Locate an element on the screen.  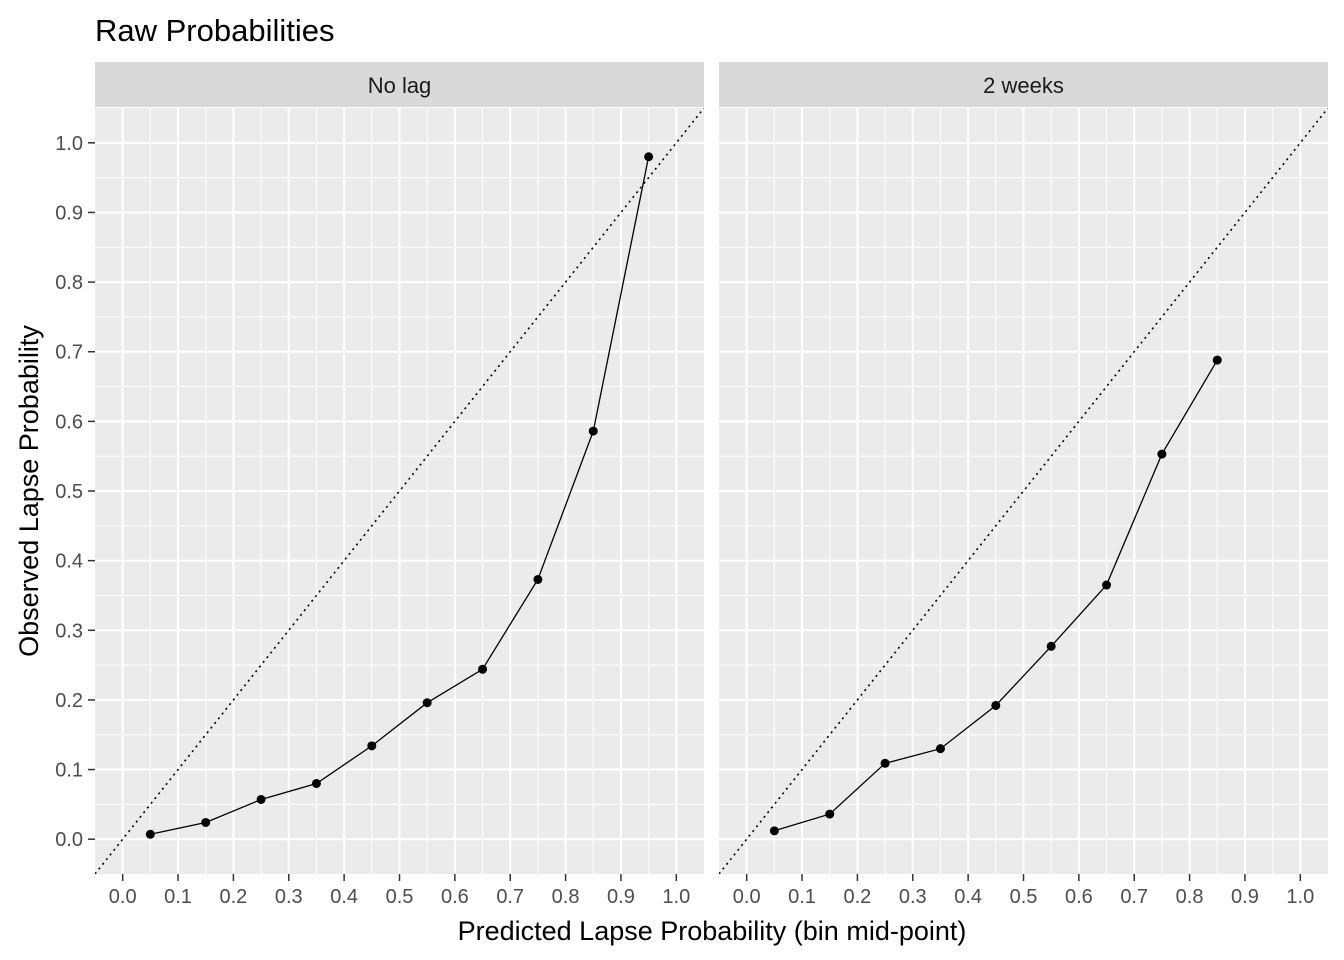
facet-strip-label: 2 weeks is located at coordinates (1023, 85).